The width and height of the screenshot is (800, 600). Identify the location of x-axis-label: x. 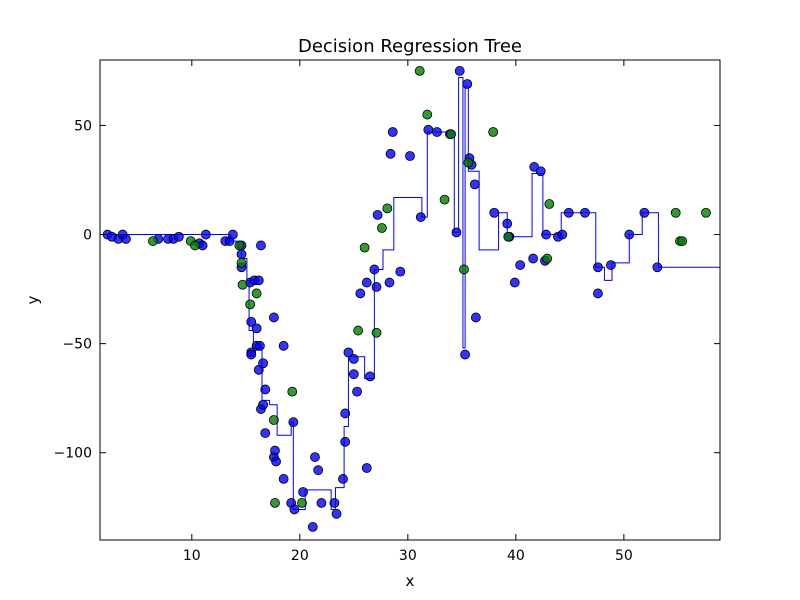
(410, 581).